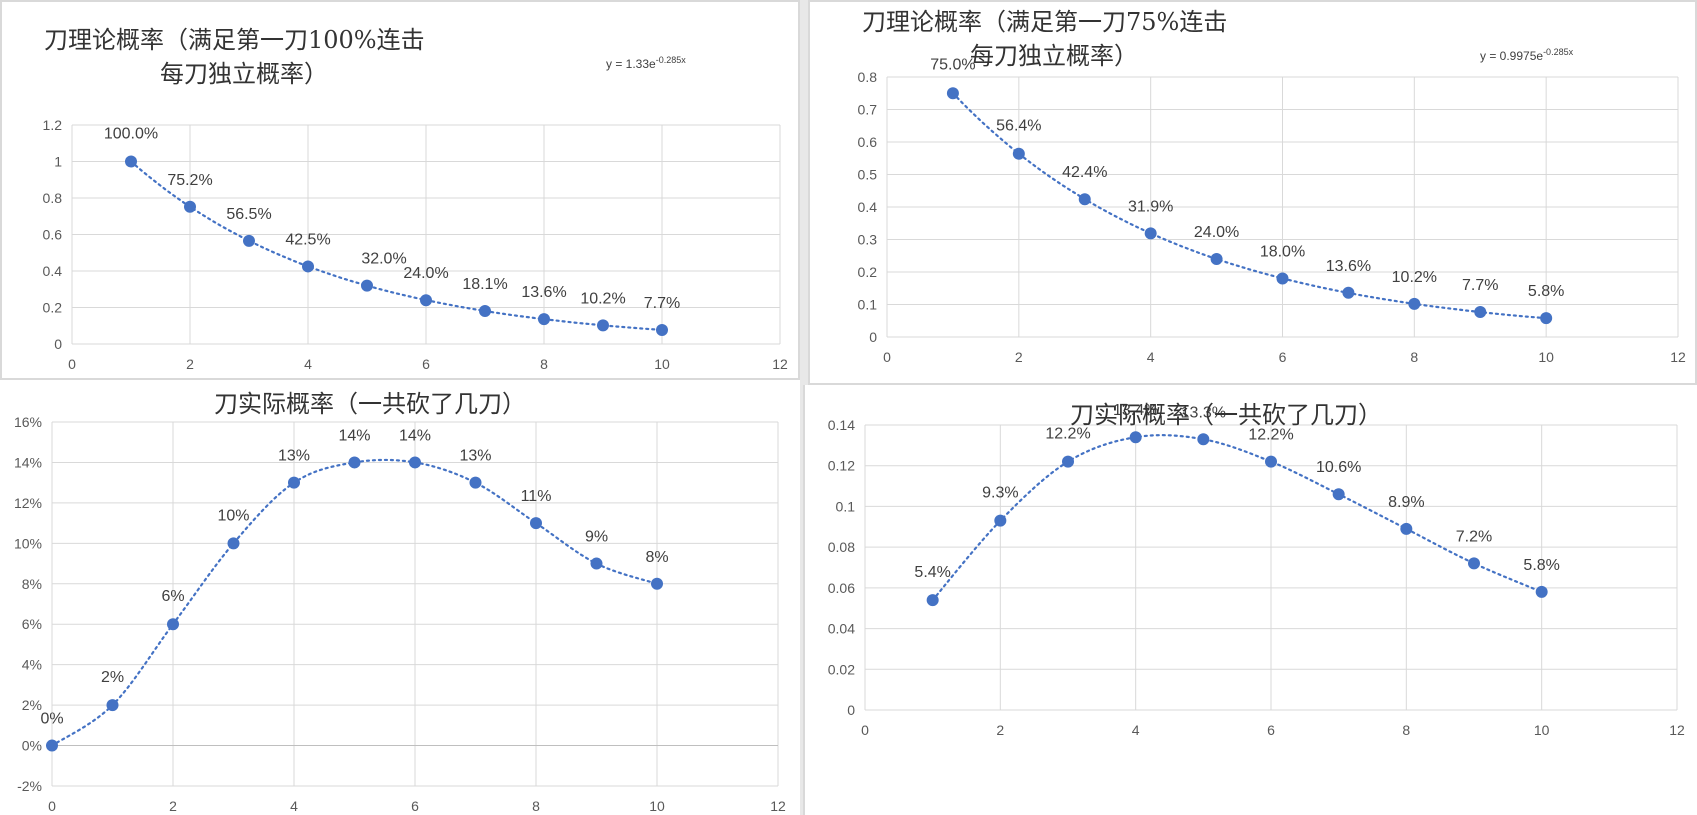  What do you see at coordinates (1282, 252) in the screenshot?
I see `data-label: 18.0%` at bounding box center [1282, 252].